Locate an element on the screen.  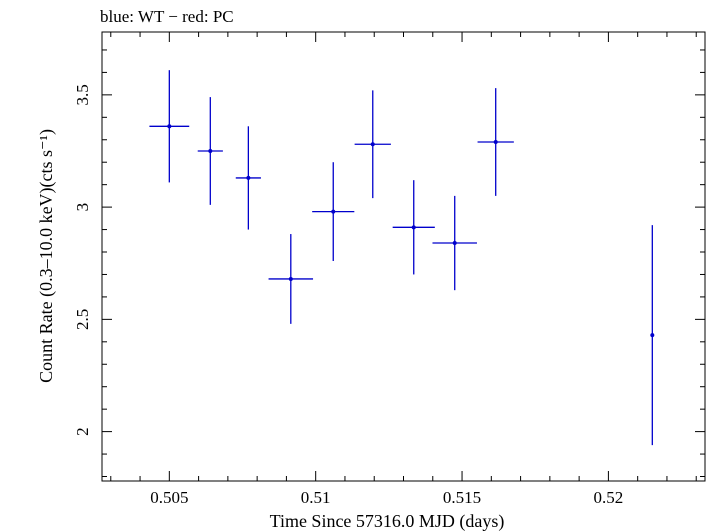
y-axis-label: Count Rate (0.3–10.0 keV)(cts s⁻¹) is located at coordinates (46, 256).